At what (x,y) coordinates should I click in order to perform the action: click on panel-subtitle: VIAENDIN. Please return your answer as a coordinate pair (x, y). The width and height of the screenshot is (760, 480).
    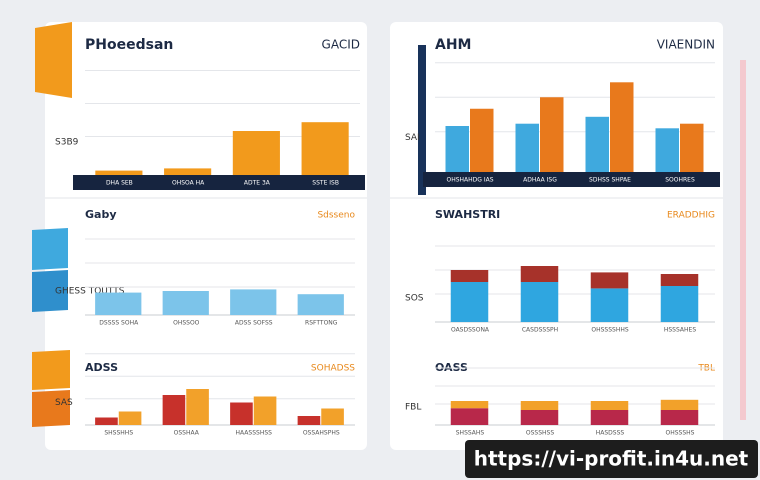
    Looking at the image, I should click on (686, 45).